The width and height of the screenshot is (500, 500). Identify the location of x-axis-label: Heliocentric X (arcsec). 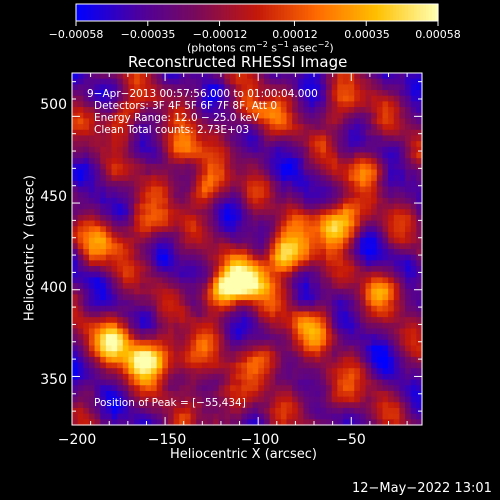
(243, 454).